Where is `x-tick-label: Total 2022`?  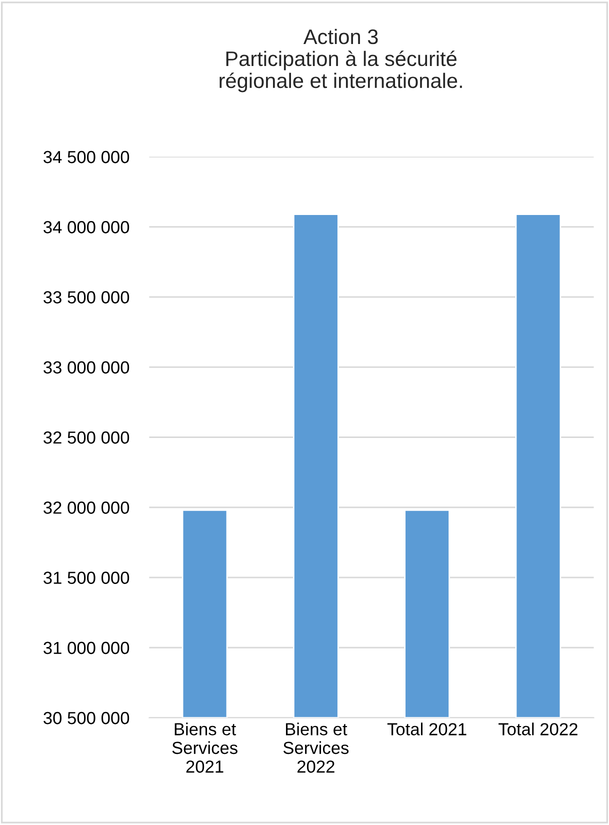
x-tick-label: Total 2022 is located at coordinates (538, 729).